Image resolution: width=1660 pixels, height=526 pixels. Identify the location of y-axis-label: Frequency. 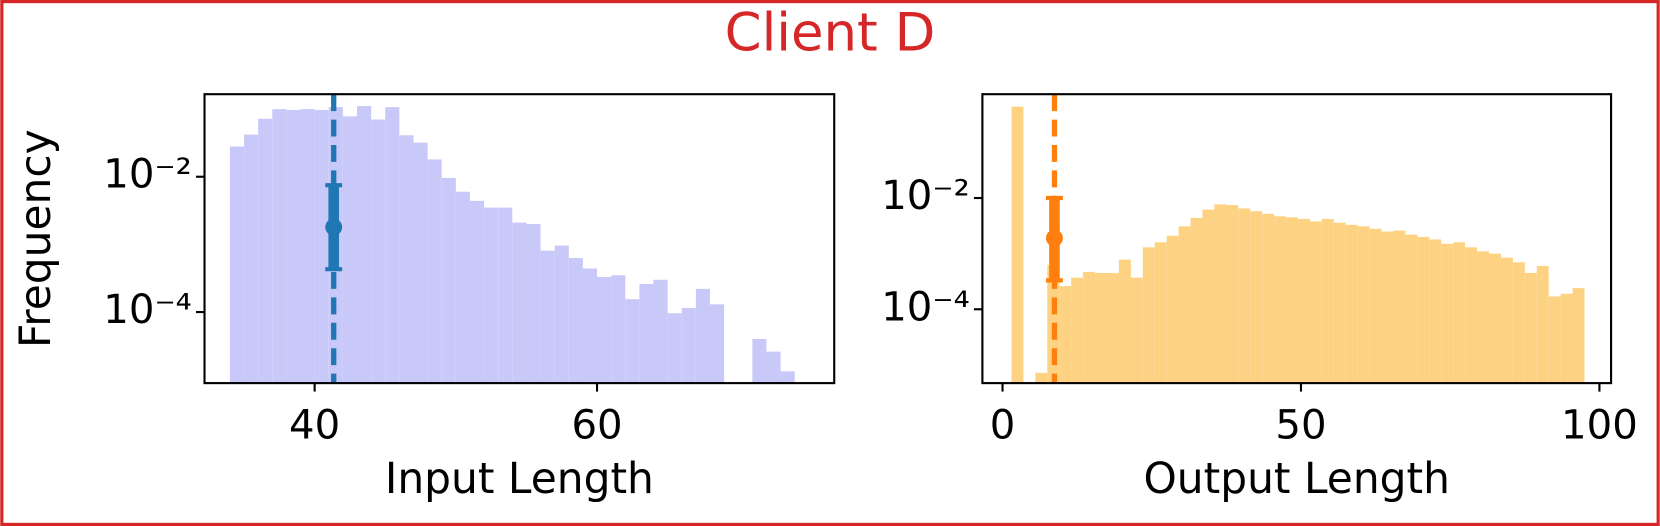
(35, 238).